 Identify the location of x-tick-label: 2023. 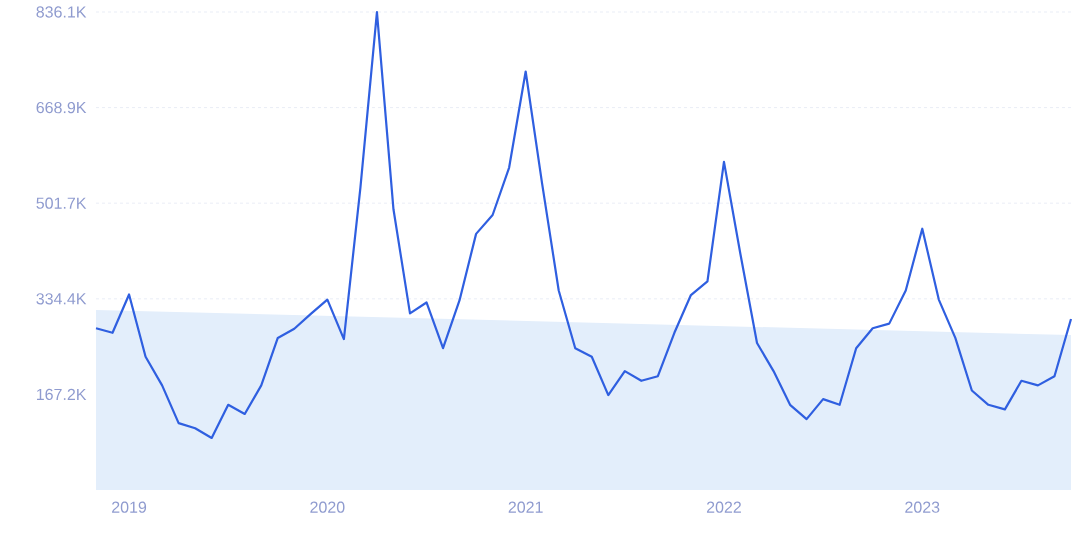
(922, 507).